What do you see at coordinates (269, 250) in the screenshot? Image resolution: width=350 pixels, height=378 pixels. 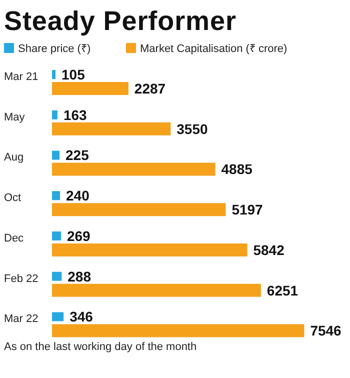 I see `data-label: 5842` at bounding box center [269, 250].